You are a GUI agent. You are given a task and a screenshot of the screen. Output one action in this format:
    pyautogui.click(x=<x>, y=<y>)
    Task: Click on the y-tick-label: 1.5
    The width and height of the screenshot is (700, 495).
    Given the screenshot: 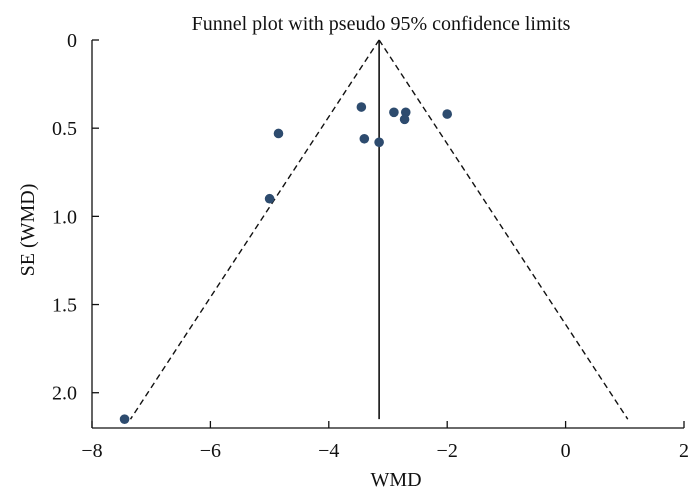 What is the action you would take?
    pyautogui.click(x=64, y=306)
    